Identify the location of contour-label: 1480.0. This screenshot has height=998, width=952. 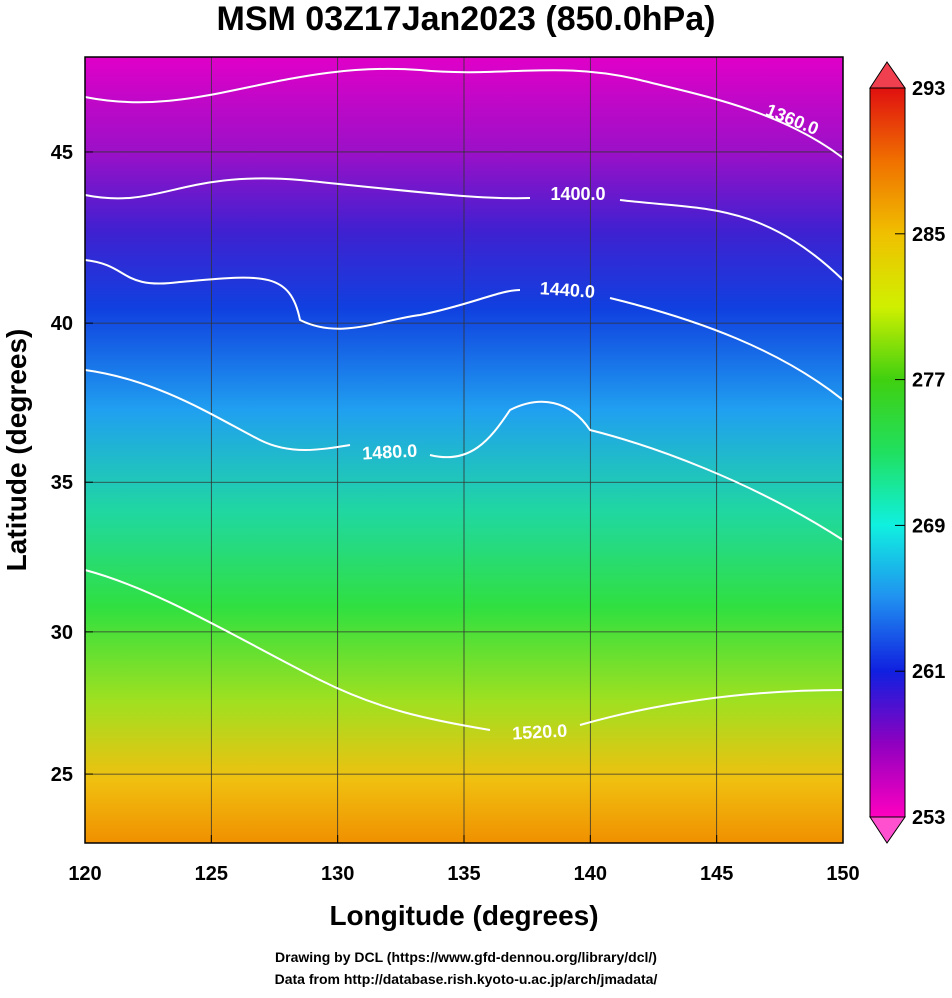
(390, 452).